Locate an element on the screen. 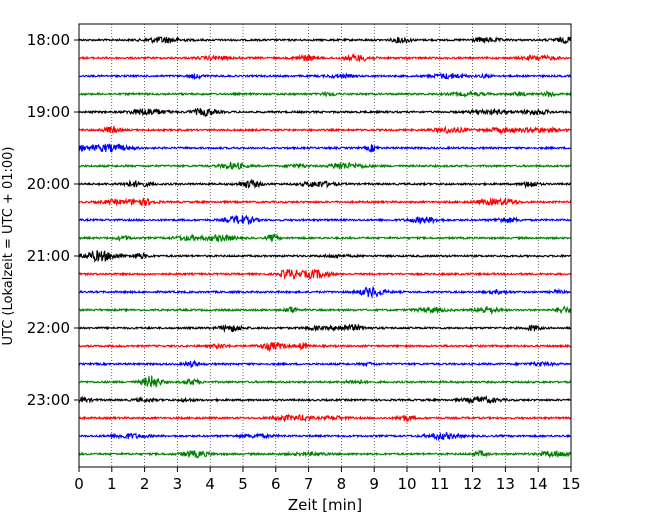 This screenshot has width=650, height=520. y-tick-label: 23:00 is located at coordinates (48, 400).